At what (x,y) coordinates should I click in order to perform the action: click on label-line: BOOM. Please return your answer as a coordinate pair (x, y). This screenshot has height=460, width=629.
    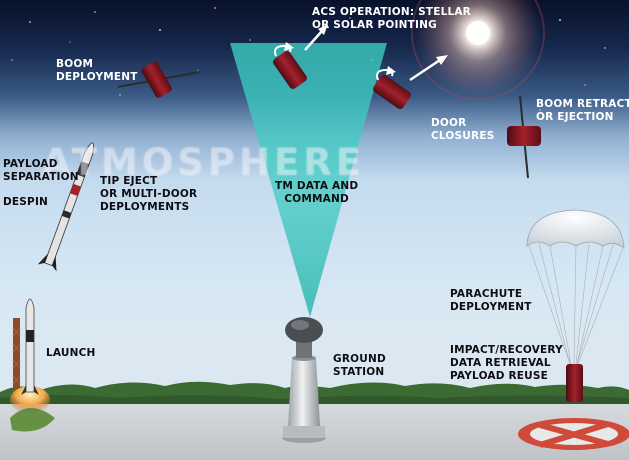
    Looking at the image, I should click on (75, 64).